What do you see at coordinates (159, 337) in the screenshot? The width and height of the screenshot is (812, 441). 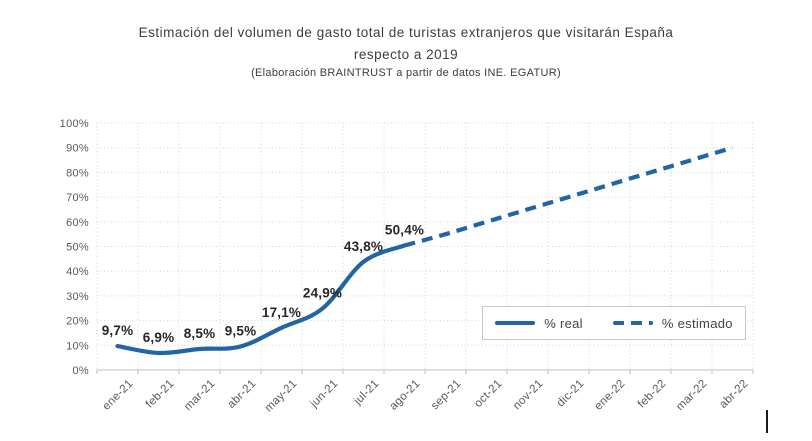 I see `svg-text: 6,9%` at bounding box center [159, 337].